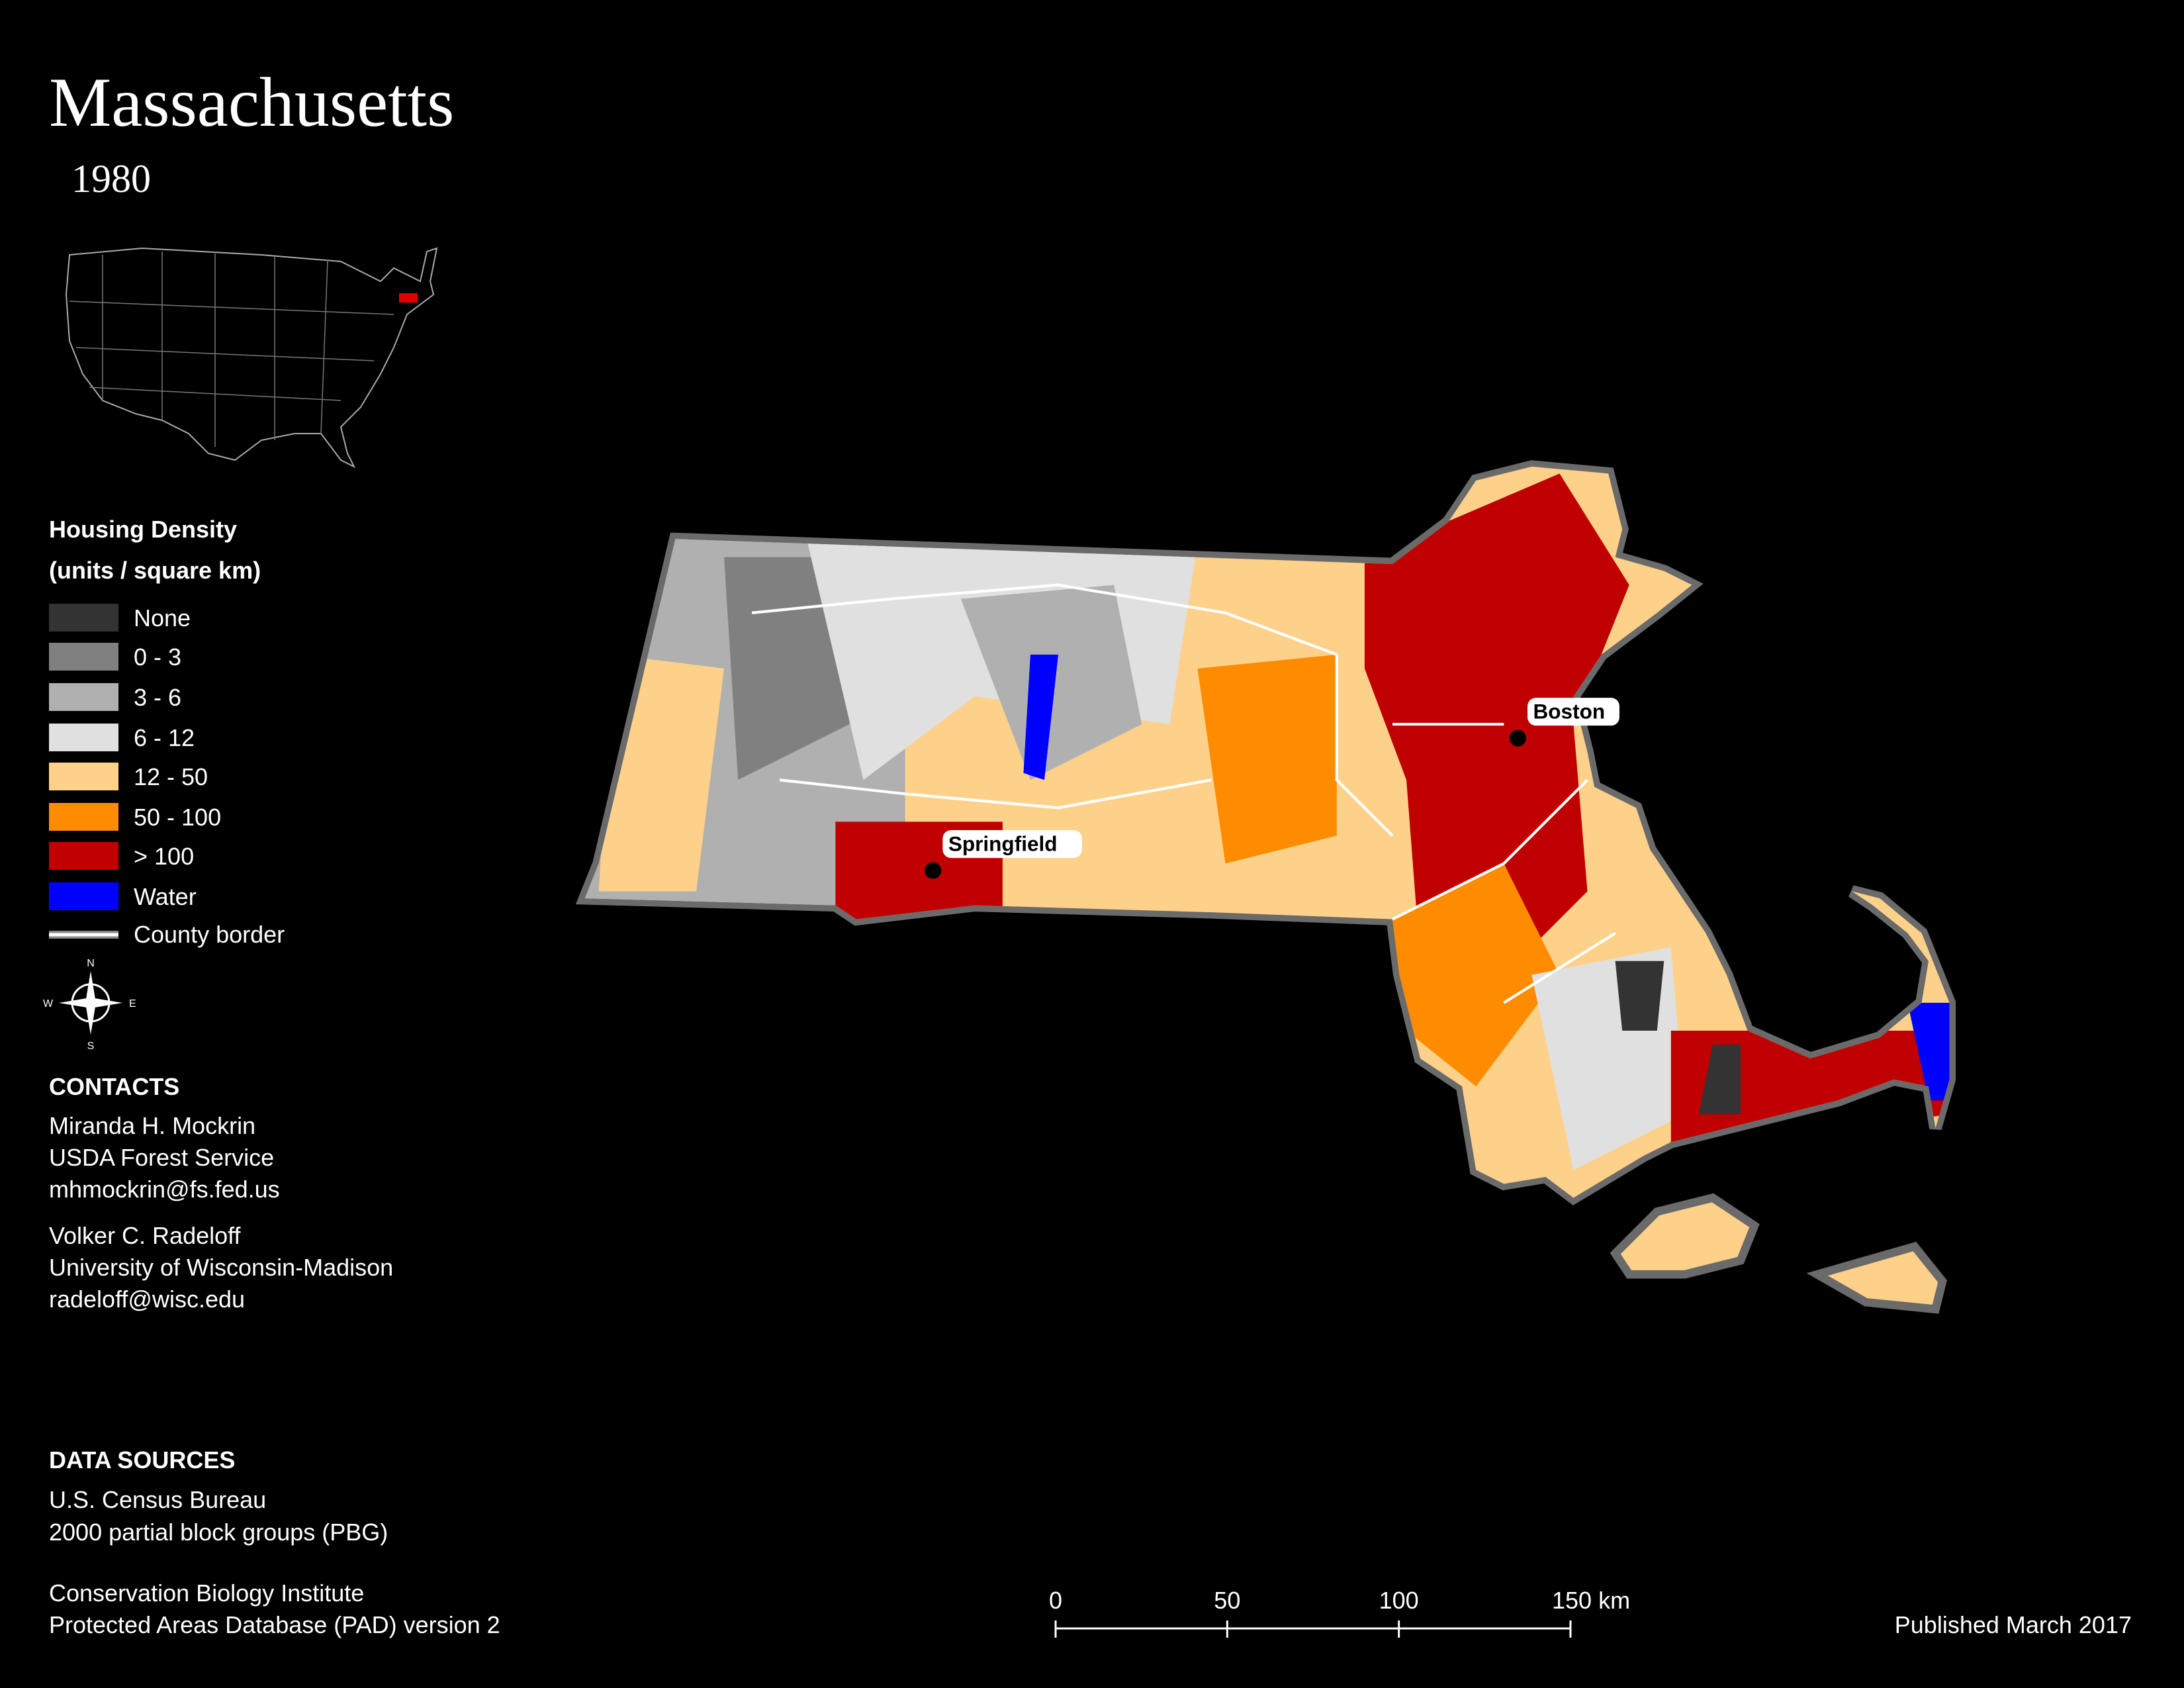 The width and height of the screenshot is (2184, 1688). I want to click on scale-label: 0, so click(1055, 1600).